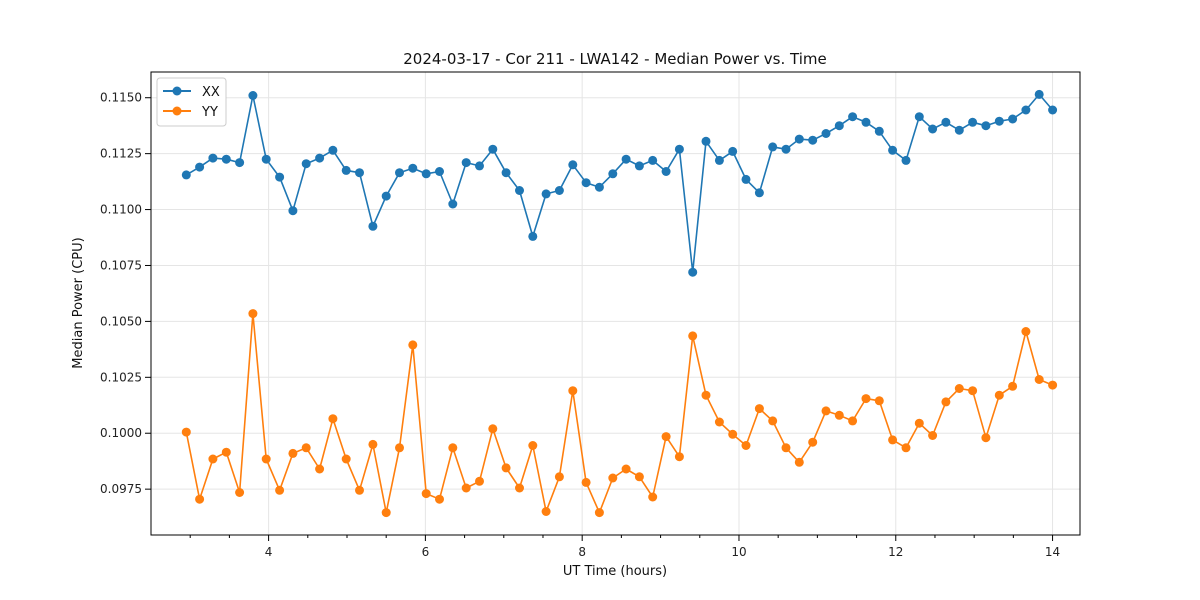 The image size is (1200, 600). What do you see at coordinates (121, 210) in the screenshot?
I see `y-tick-label: 0.1100` at bounding box center [121, 210].